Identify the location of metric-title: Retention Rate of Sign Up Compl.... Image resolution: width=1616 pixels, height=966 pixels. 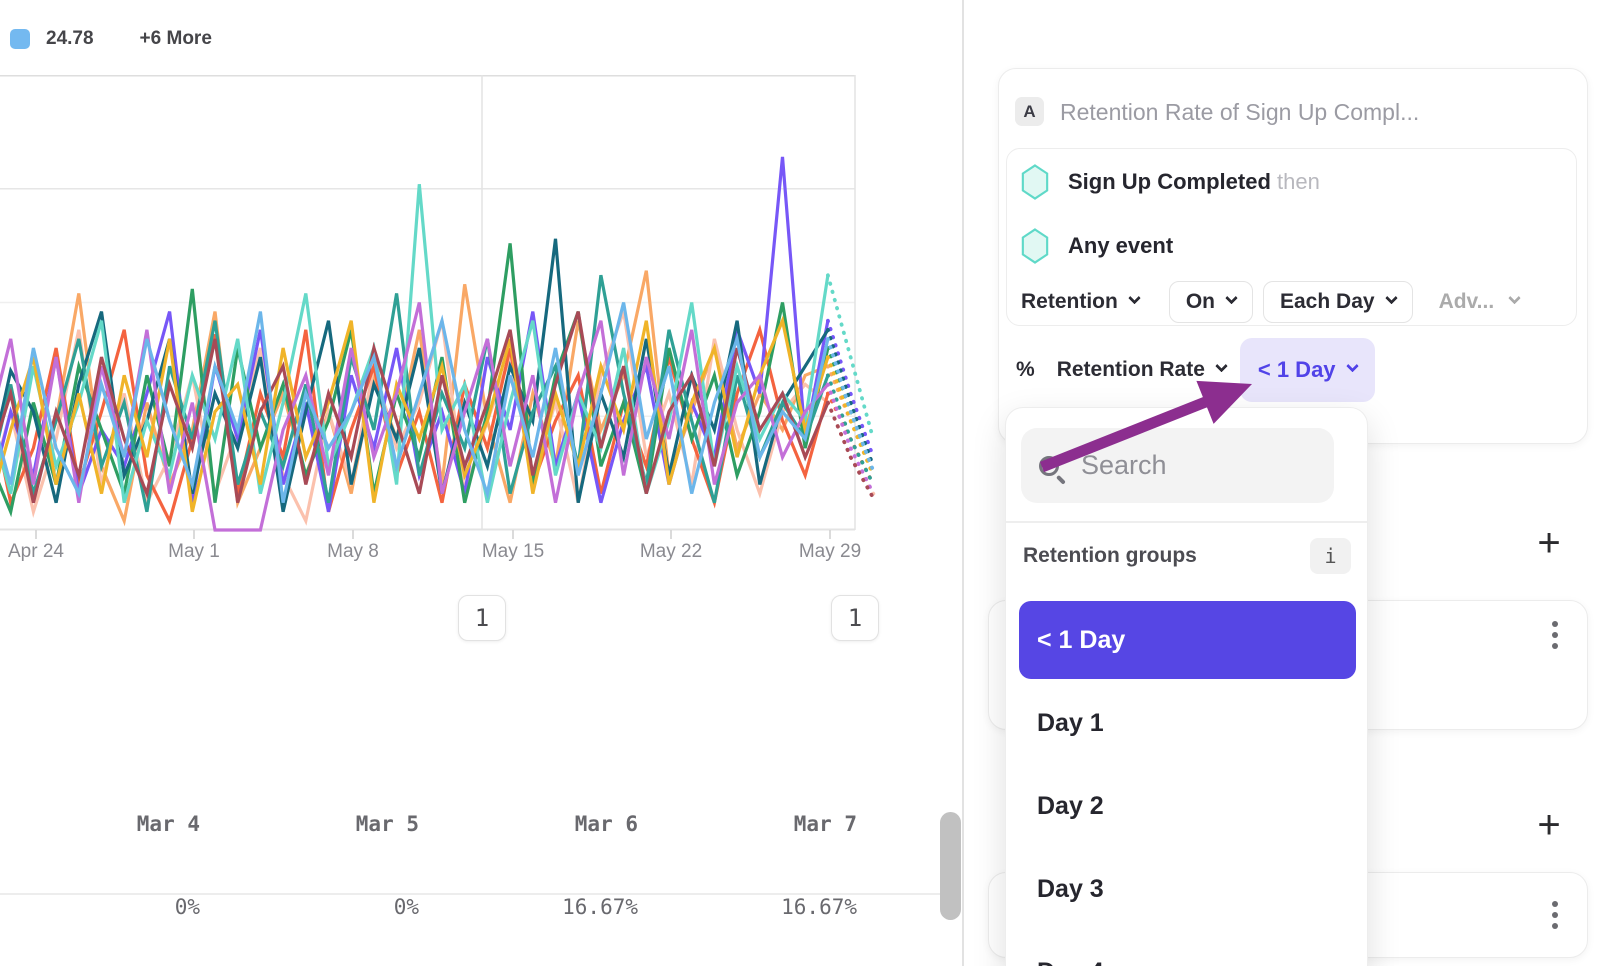
(1240, 112).